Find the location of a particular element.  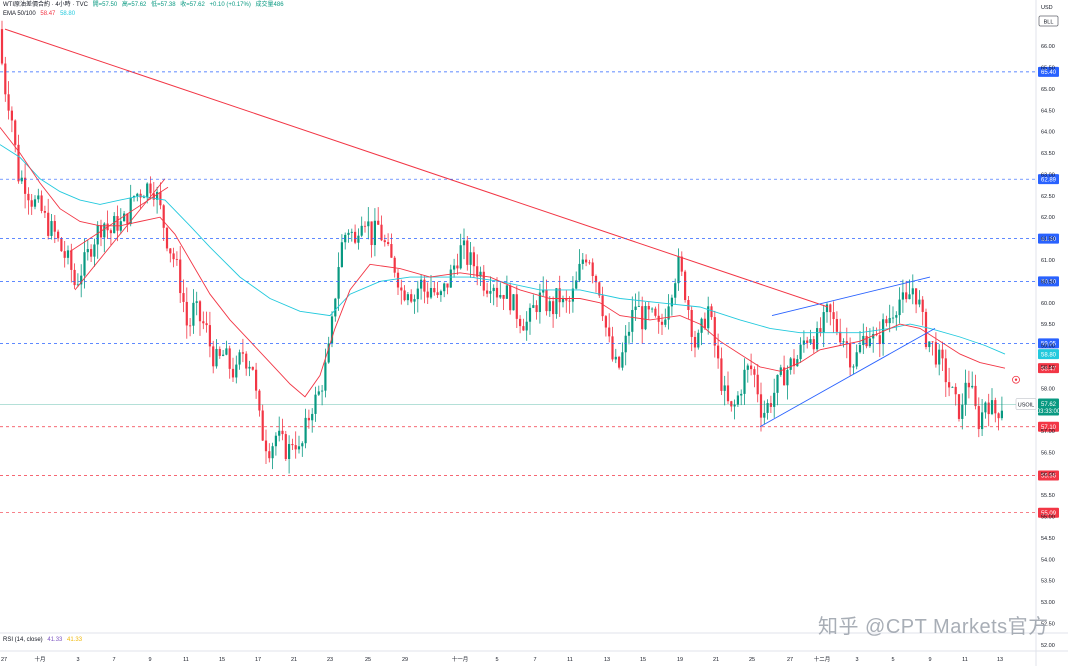

symbol-title: WTI原油差價合約 · 4小時 · TVC is located at coordinates (45, 5).